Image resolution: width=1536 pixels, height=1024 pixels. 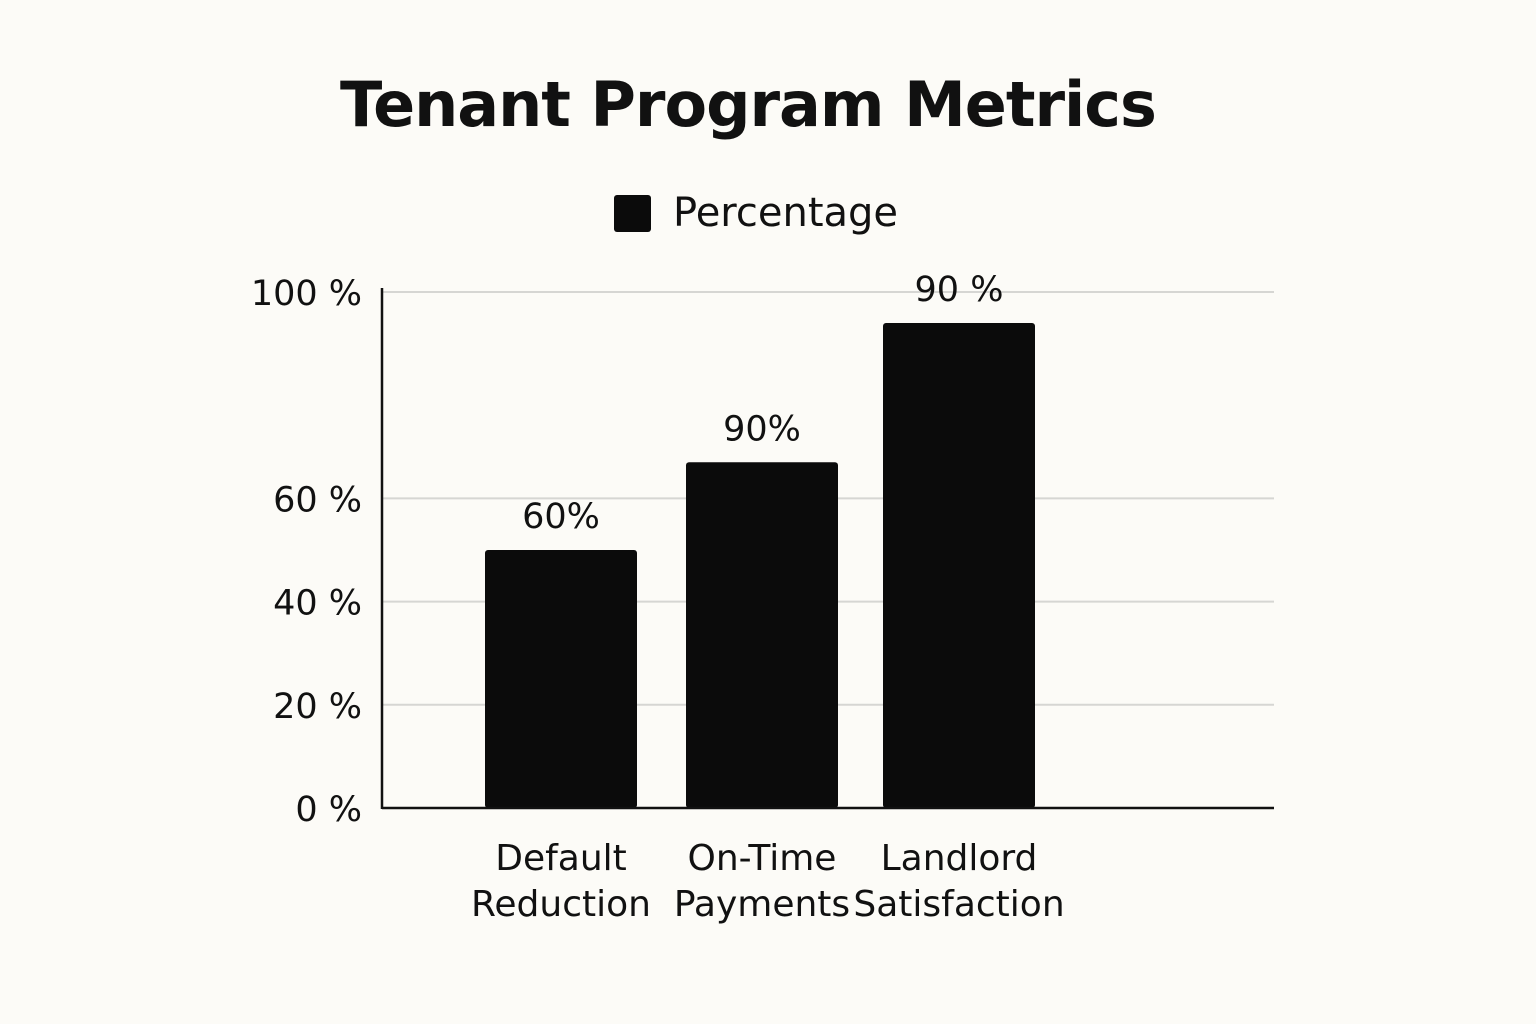 What do you see at coordinates (328, 810) in the screenshot?
I see `y-tick-label: 0 %` at bounding box center [328, 810].